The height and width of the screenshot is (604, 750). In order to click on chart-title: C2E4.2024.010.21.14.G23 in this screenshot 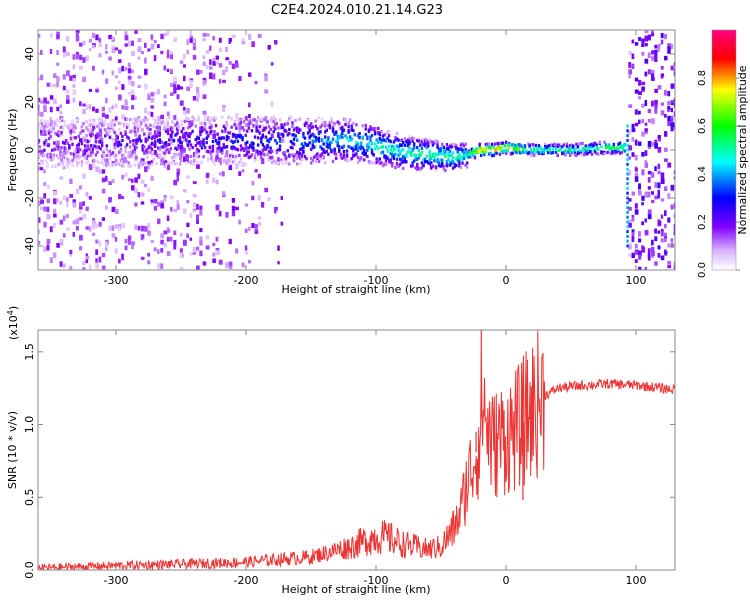, I will do `click(357, 10)`.